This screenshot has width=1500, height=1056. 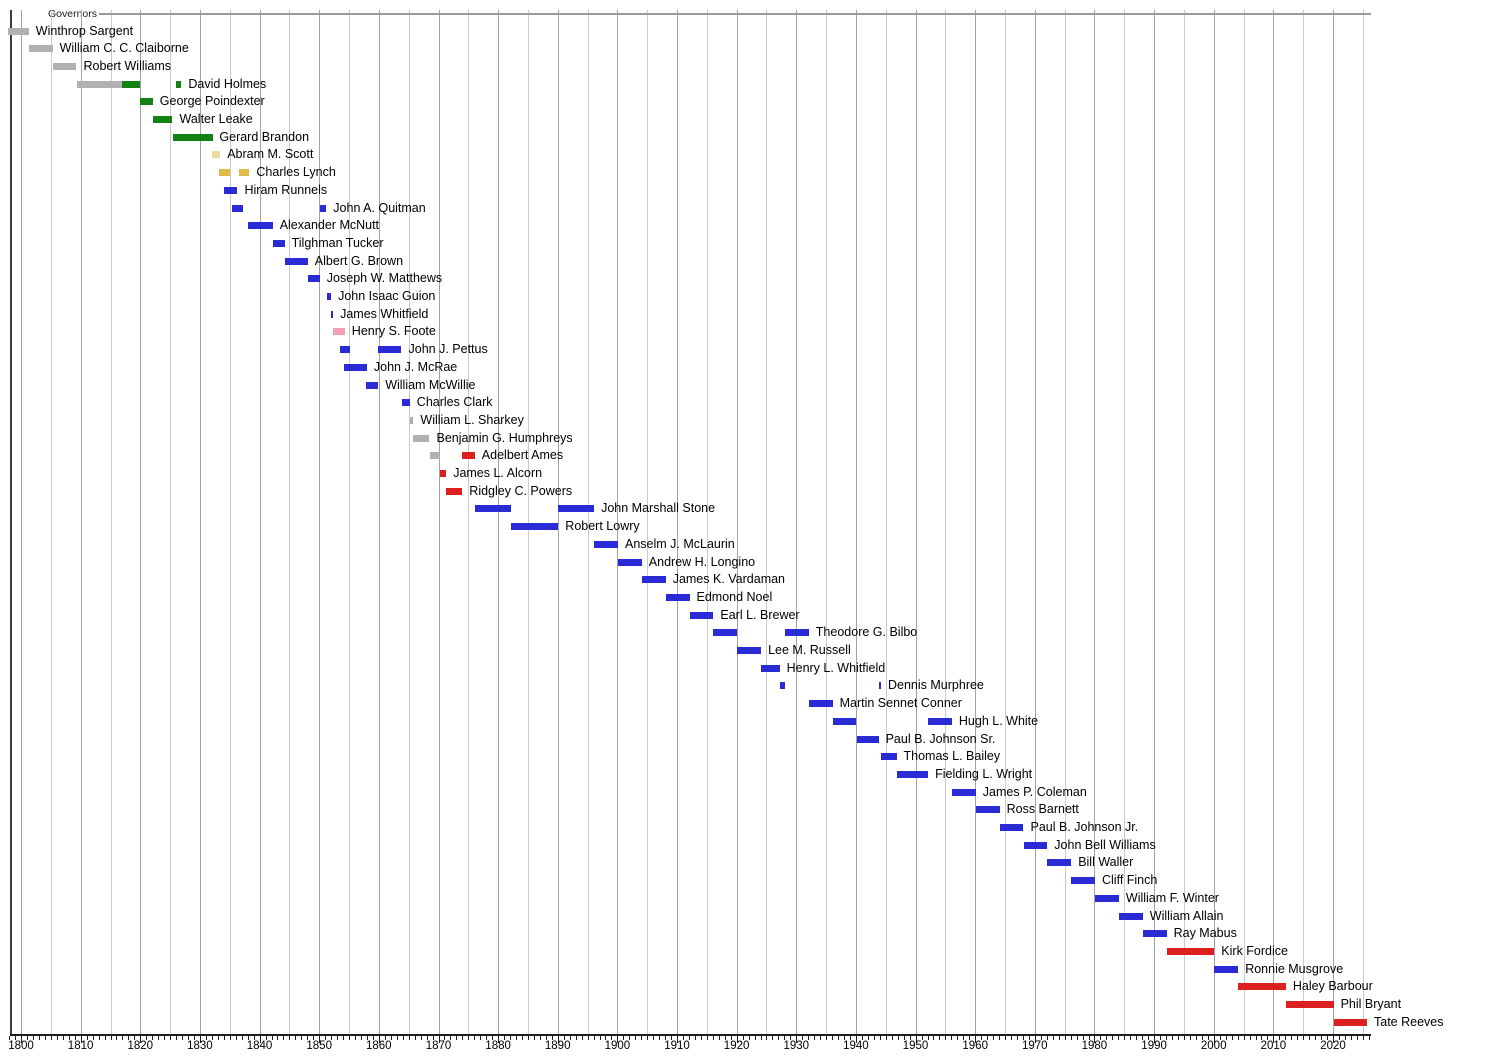 What do you see at coordinates (617, 1046) in the screenshot?
I see `axis-tick-label: 1900` at bounding box center [617, 1046].